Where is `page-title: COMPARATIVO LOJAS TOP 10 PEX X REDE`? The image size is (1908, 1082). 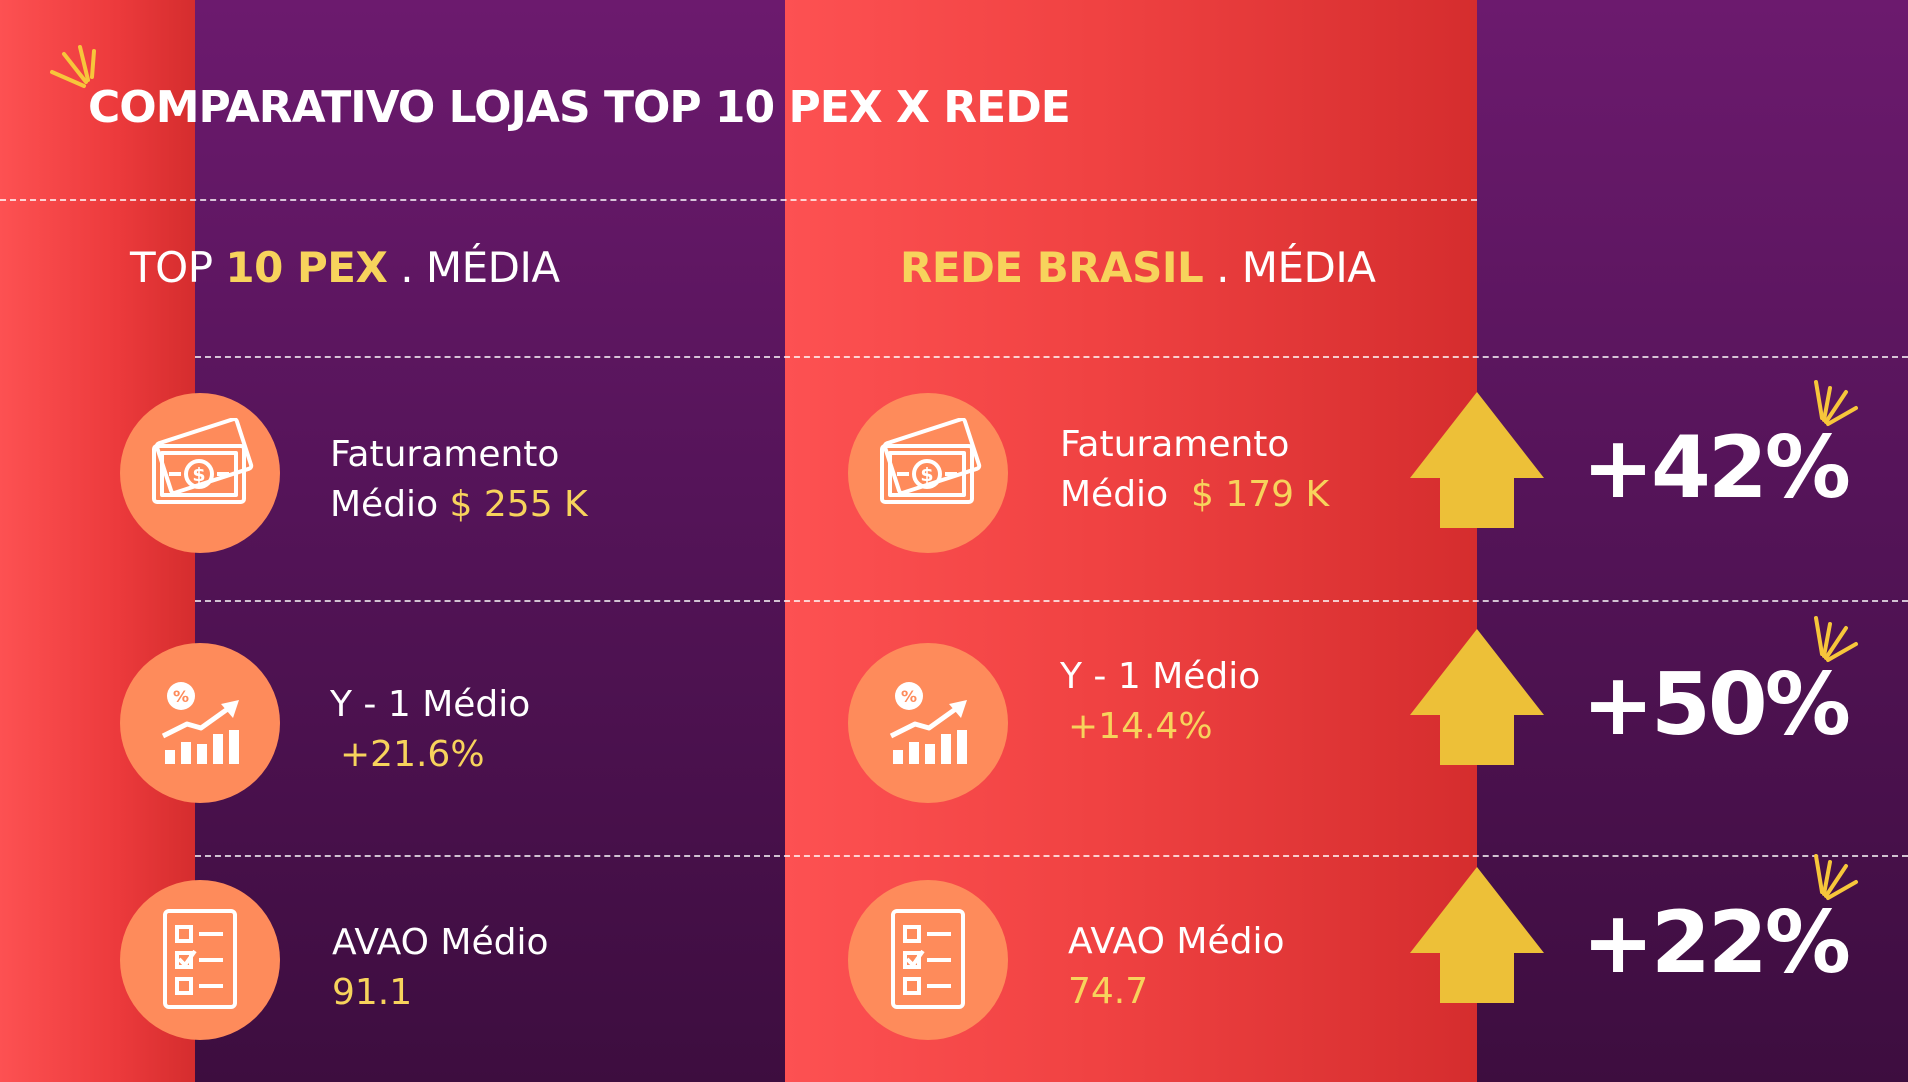
page-title: COMPARATIVO LOJAS TOP 10 PEX X REDE is located at coordinates (579, 107).